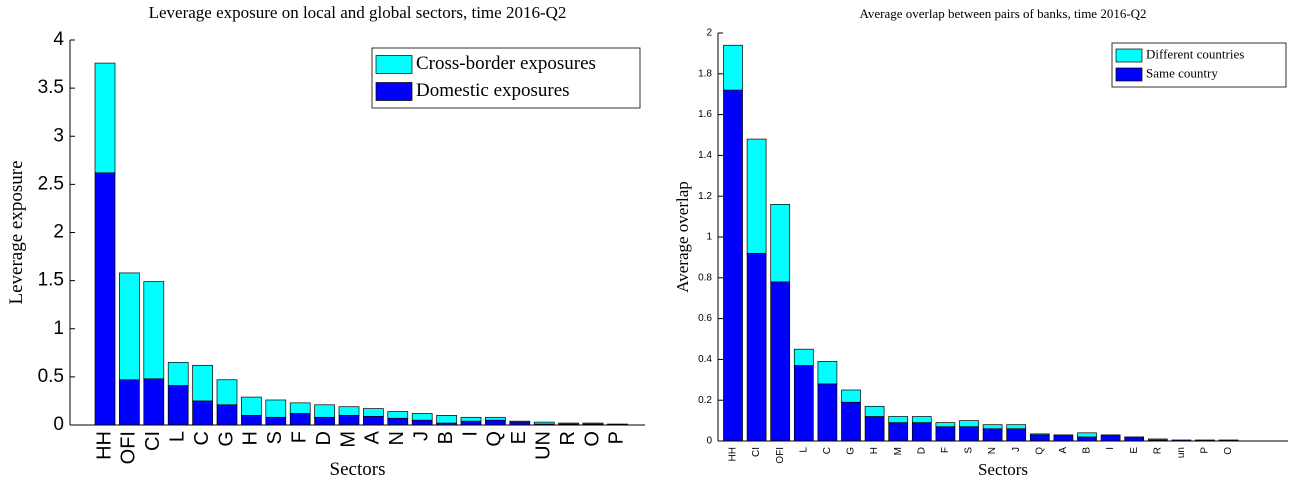 This screenshot has width=1299, height=485. What do you see at coordinates (58, 424) in the screenshot?
I see `y-tick-label: 0` at bounding box center [58, 424].